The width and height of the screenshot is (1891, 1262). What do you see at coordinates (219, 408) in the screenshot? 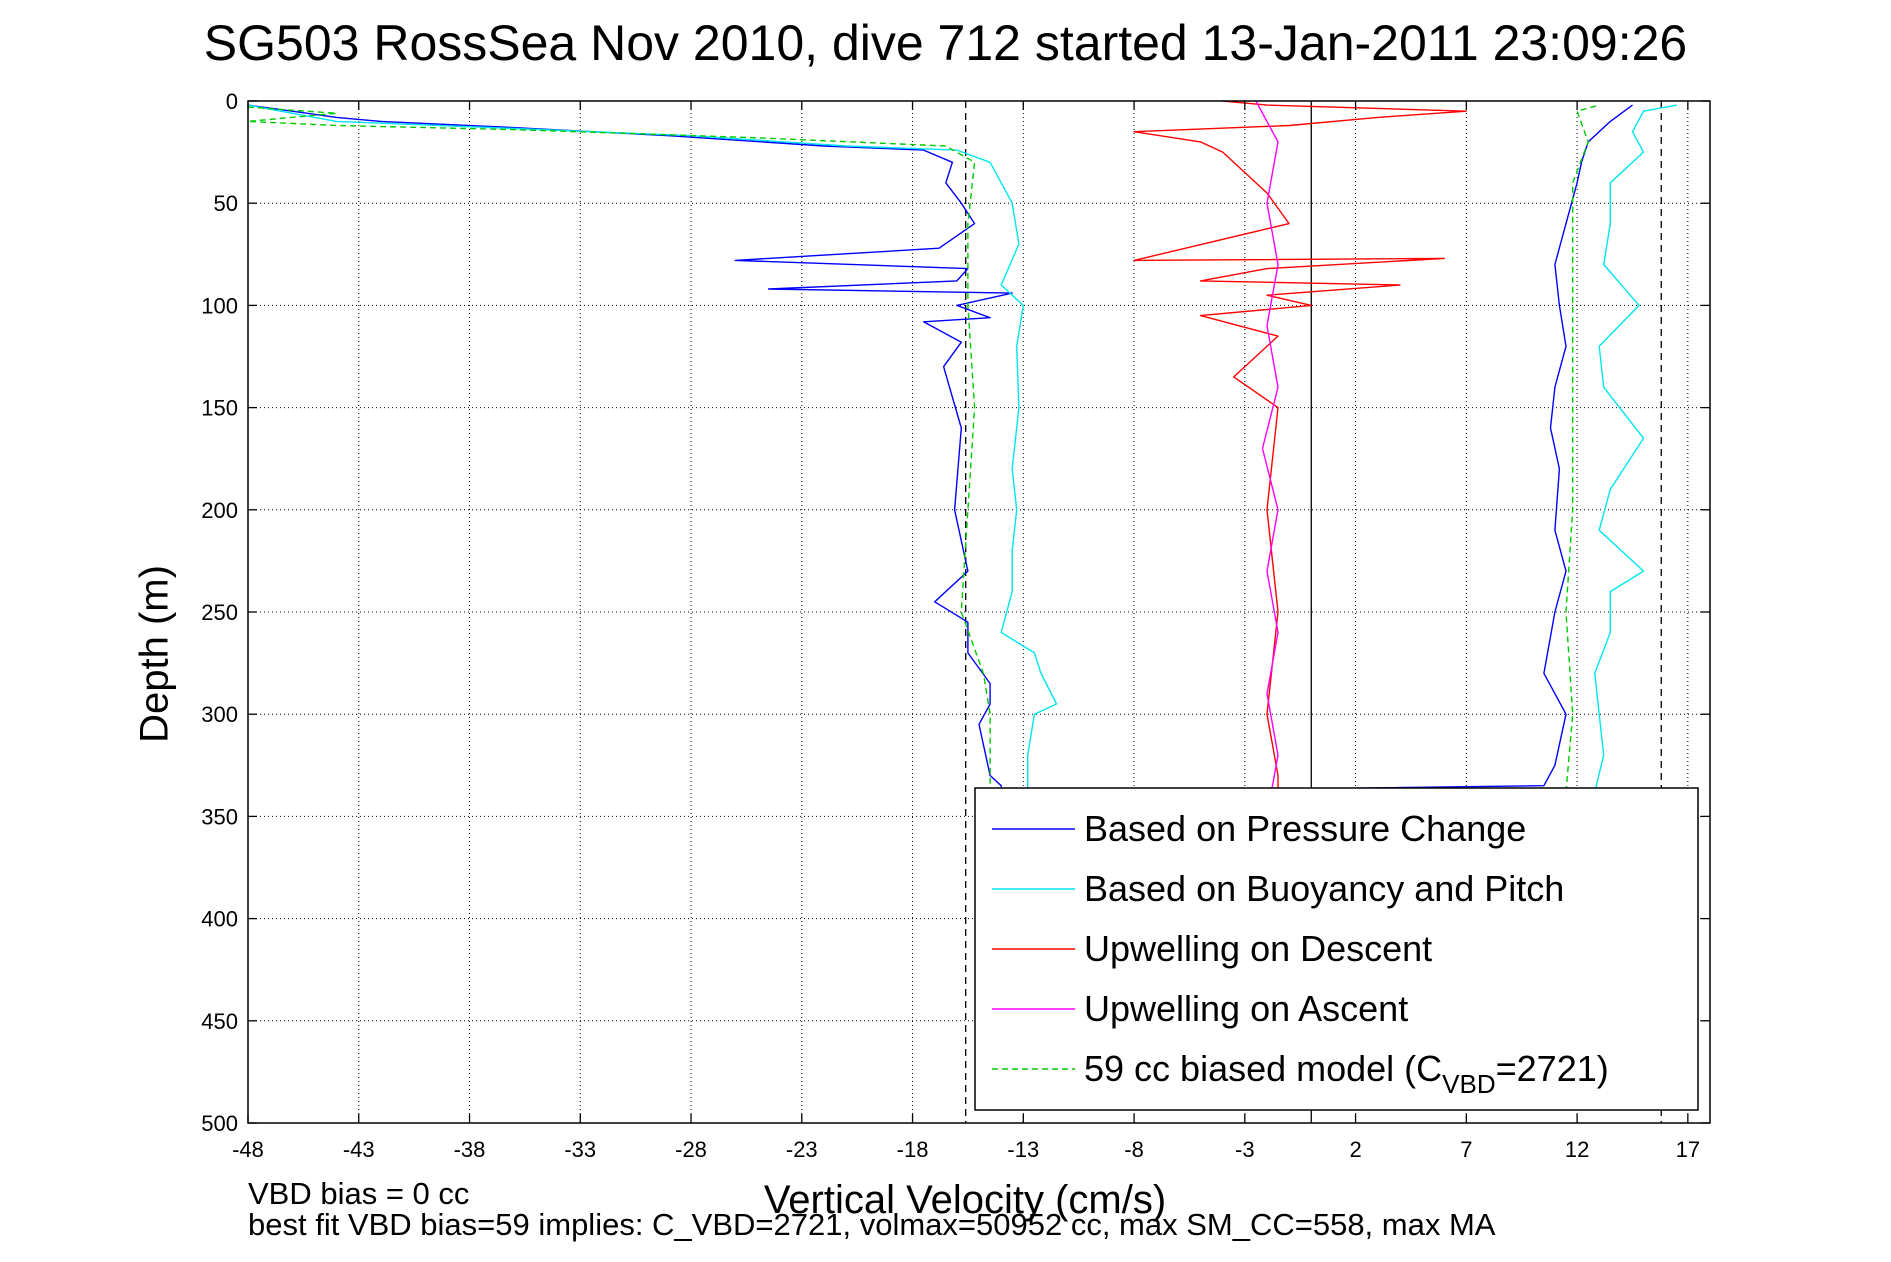
I see `y-tick-label: 150` at bounding box center [219, 408].